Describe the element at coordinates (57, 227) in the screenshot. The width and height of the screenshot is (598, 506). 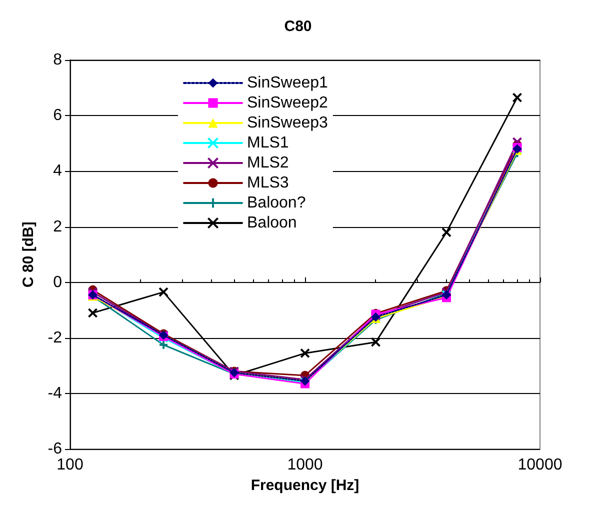
I see `y-tick-label: 2` at that location.